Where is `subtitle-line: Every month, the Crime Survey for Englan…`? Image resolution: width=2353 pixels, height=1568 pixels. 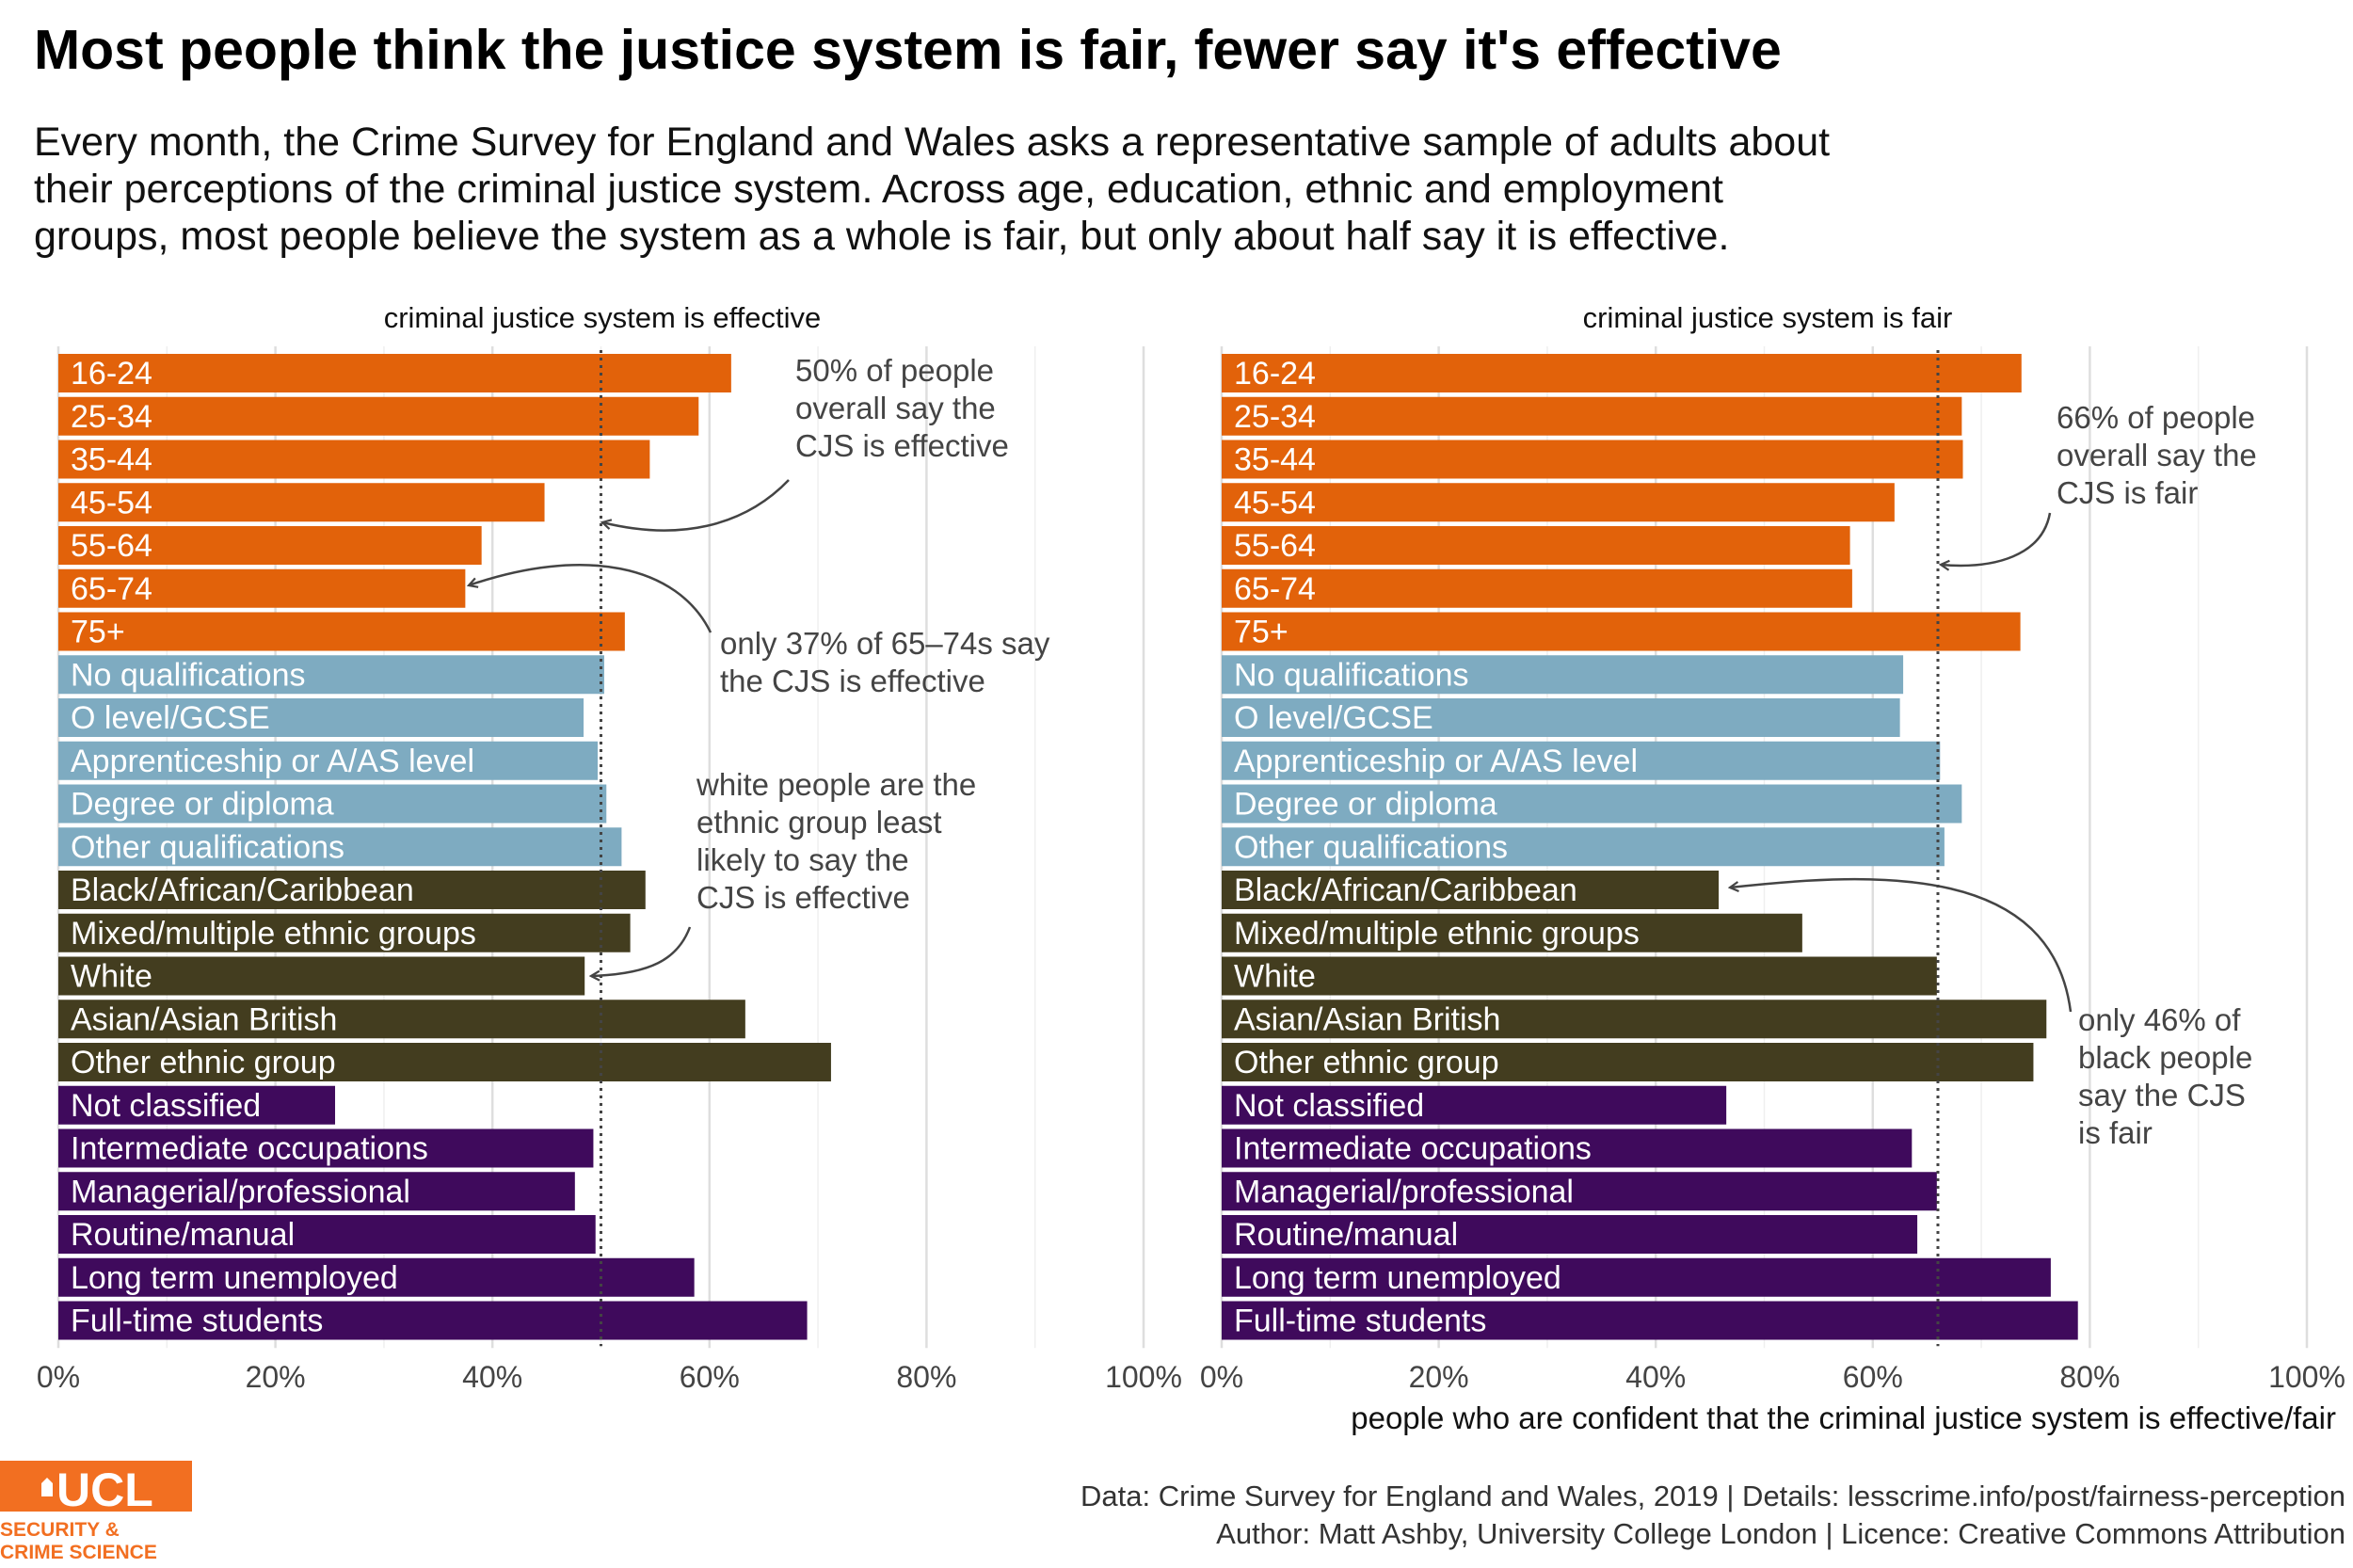
subtitle-line: Every month, the Crime Survey for Englan… is located at coordinates (932, 142).